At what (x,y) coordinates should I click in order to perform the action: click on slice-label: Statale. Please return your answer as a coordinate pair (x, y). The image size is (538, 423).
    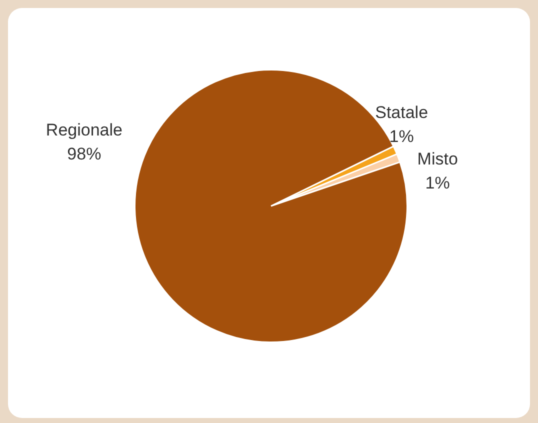
    Looking at the image, I should click on (401, 112).